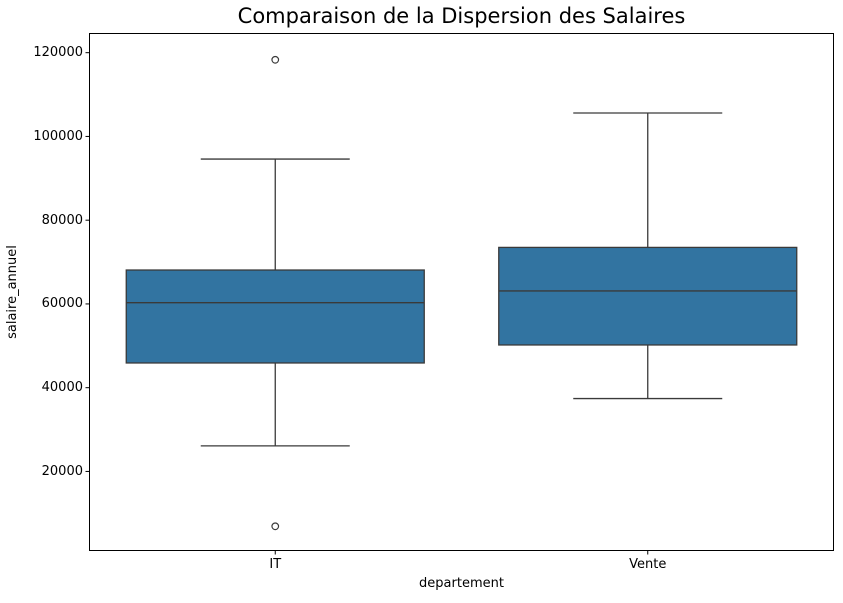 The height and width of the screenshot is (603, 843). Describe the element at coordinates (461, 583) in the screenshot. I see `x-axis-label: departement` at that location.